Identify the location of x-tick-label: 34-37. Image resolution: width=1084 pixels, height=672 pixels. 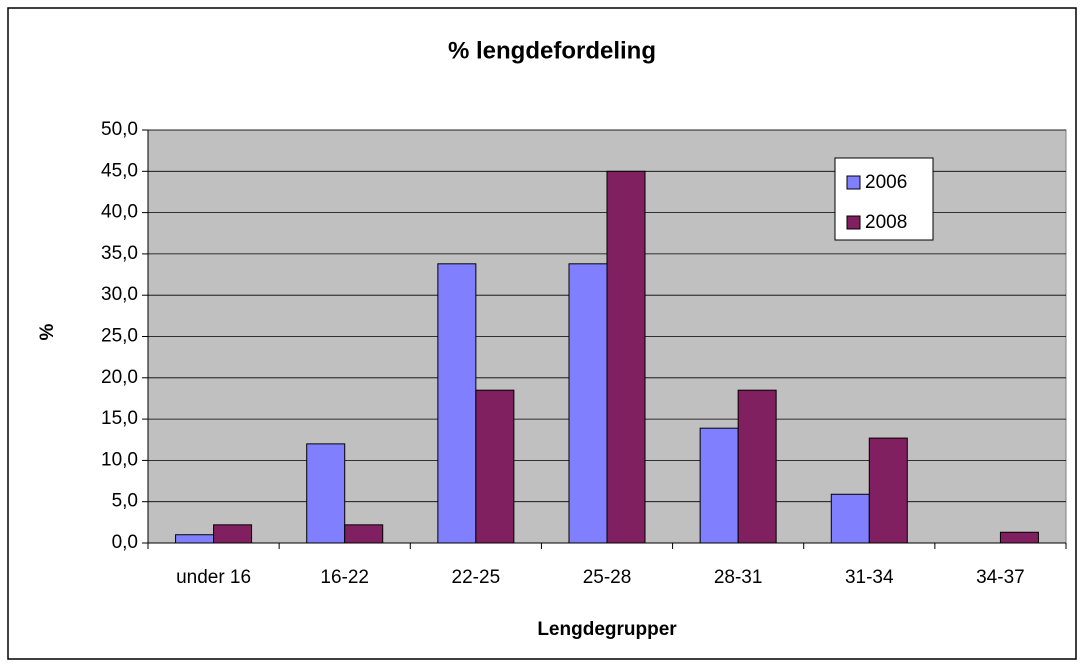
(1000, 577).